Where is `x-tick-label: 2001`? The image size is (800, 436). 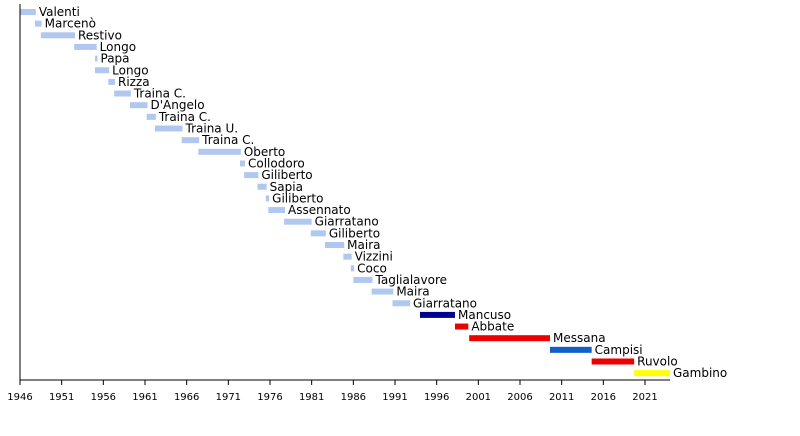 x-tick-label: 2001 is located at coordinates (478, 397).